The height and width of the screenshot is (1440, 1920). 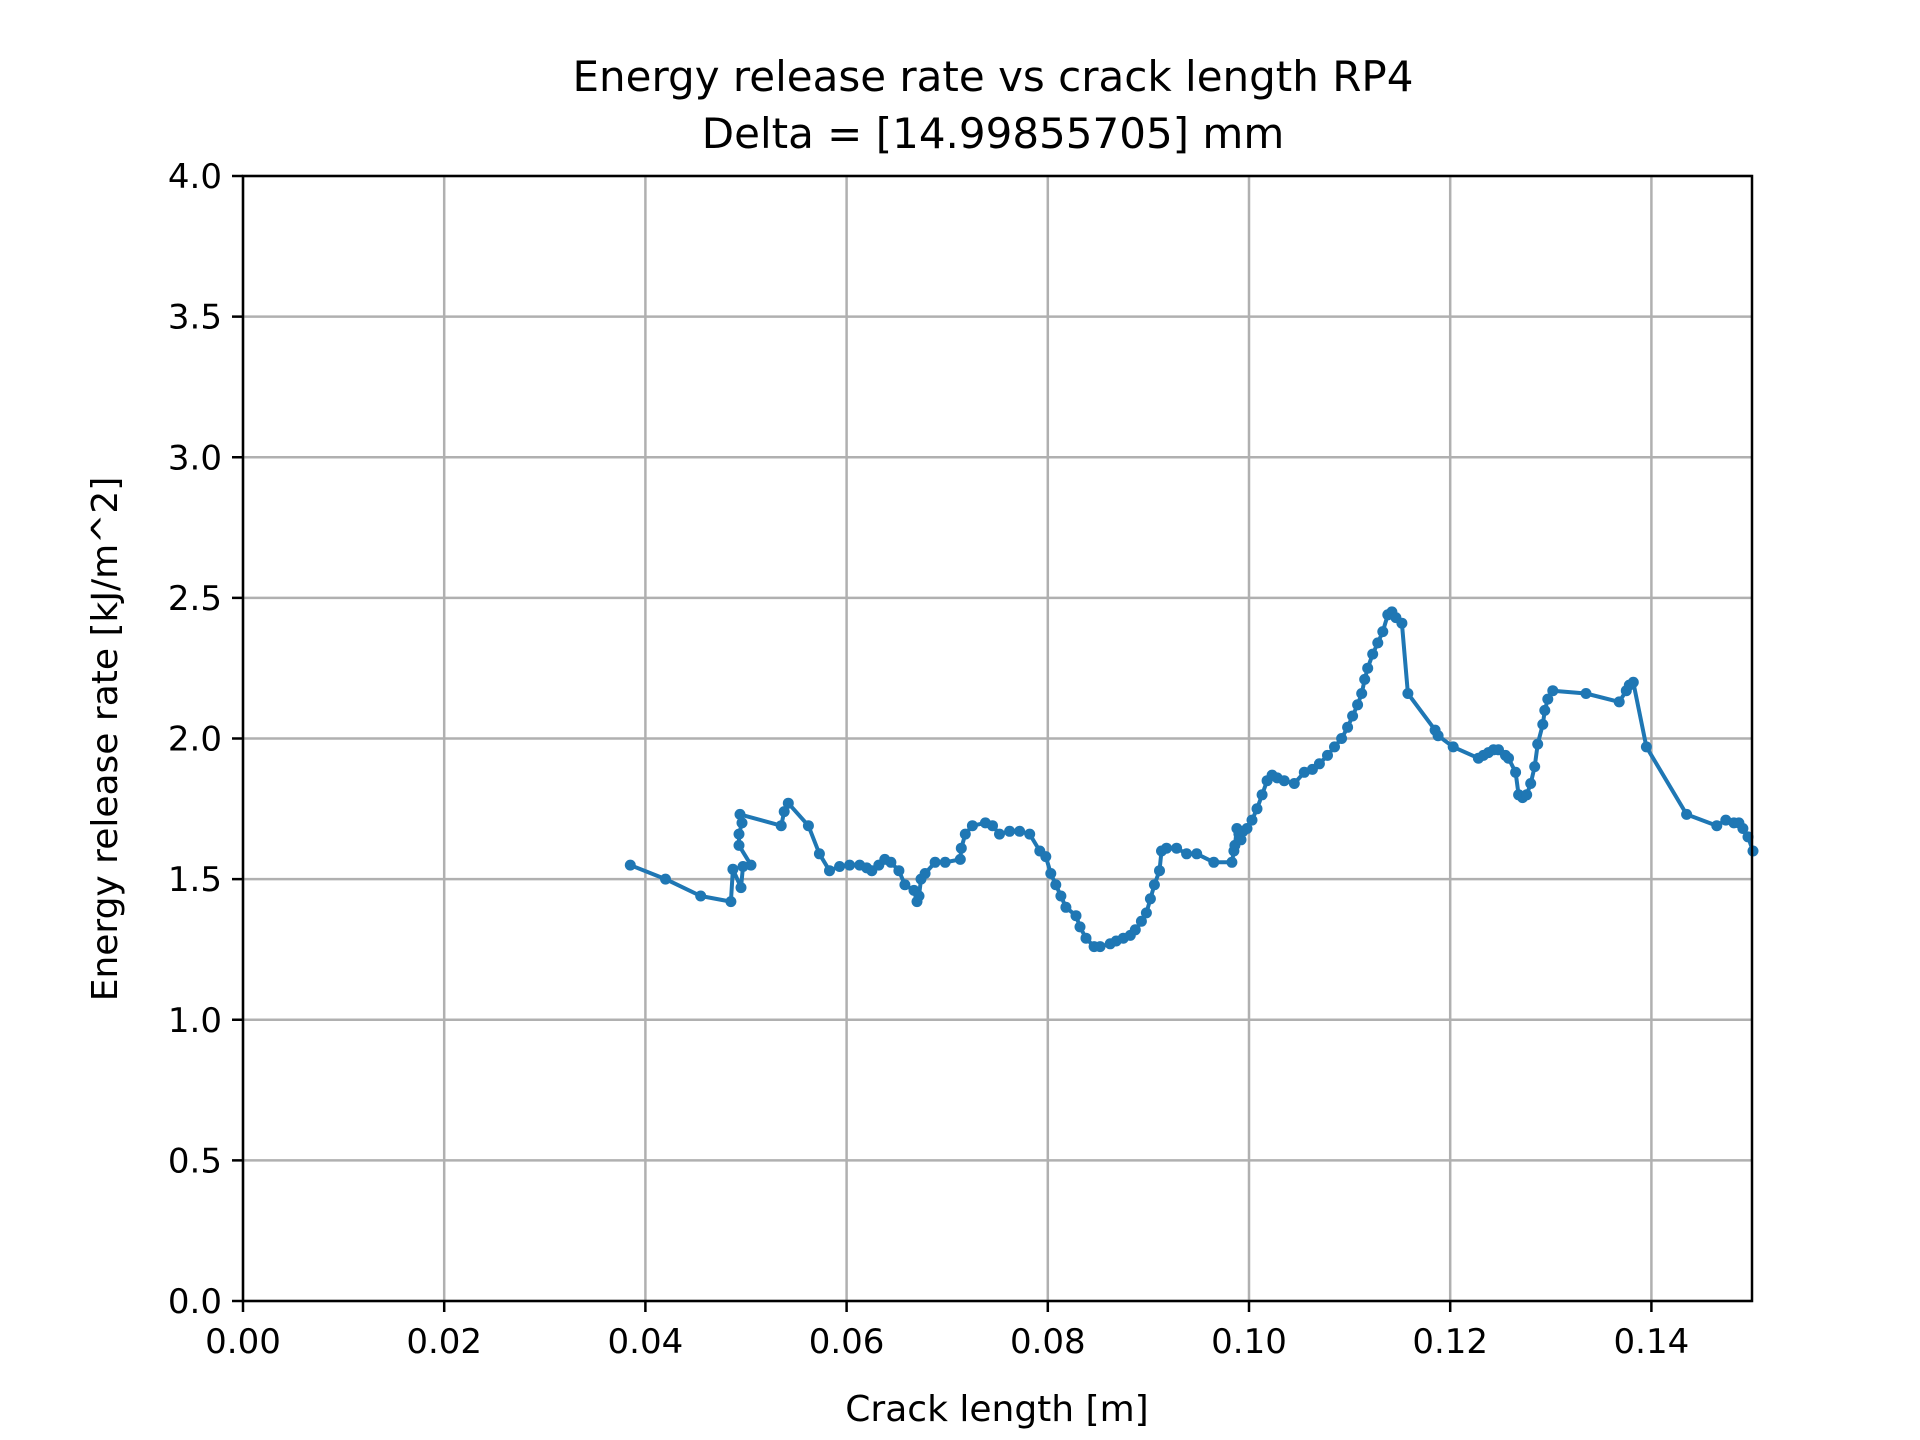 I want to click on x-tick-label: 0.06, so click(x=847, y=1342).